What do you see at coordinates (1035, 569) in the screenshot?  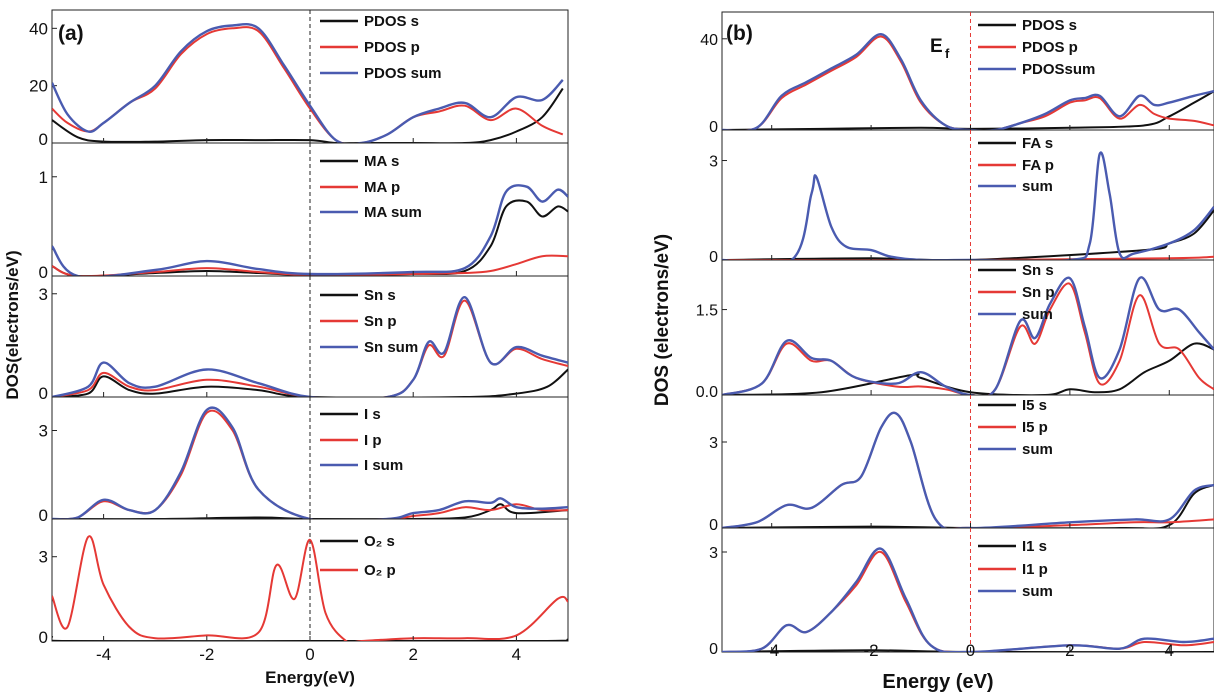 I see `legend-label: I1 p` at bounding box center [1035, 569].